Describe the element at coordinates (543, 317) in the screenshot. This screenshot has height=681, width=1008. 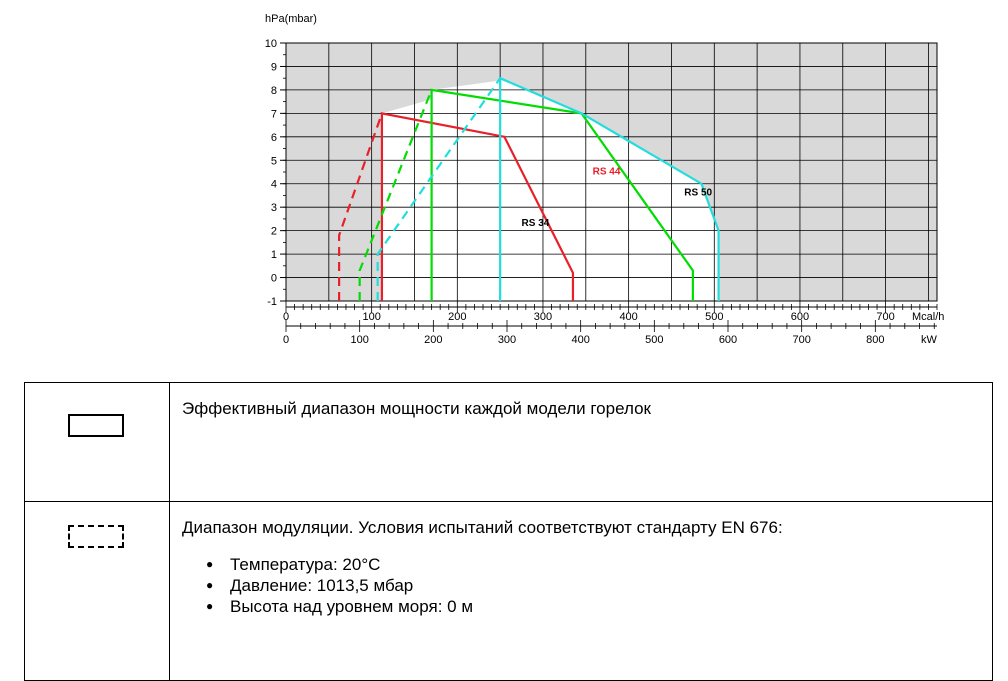
I see `x-tick-label-mcal: 300` at that location.